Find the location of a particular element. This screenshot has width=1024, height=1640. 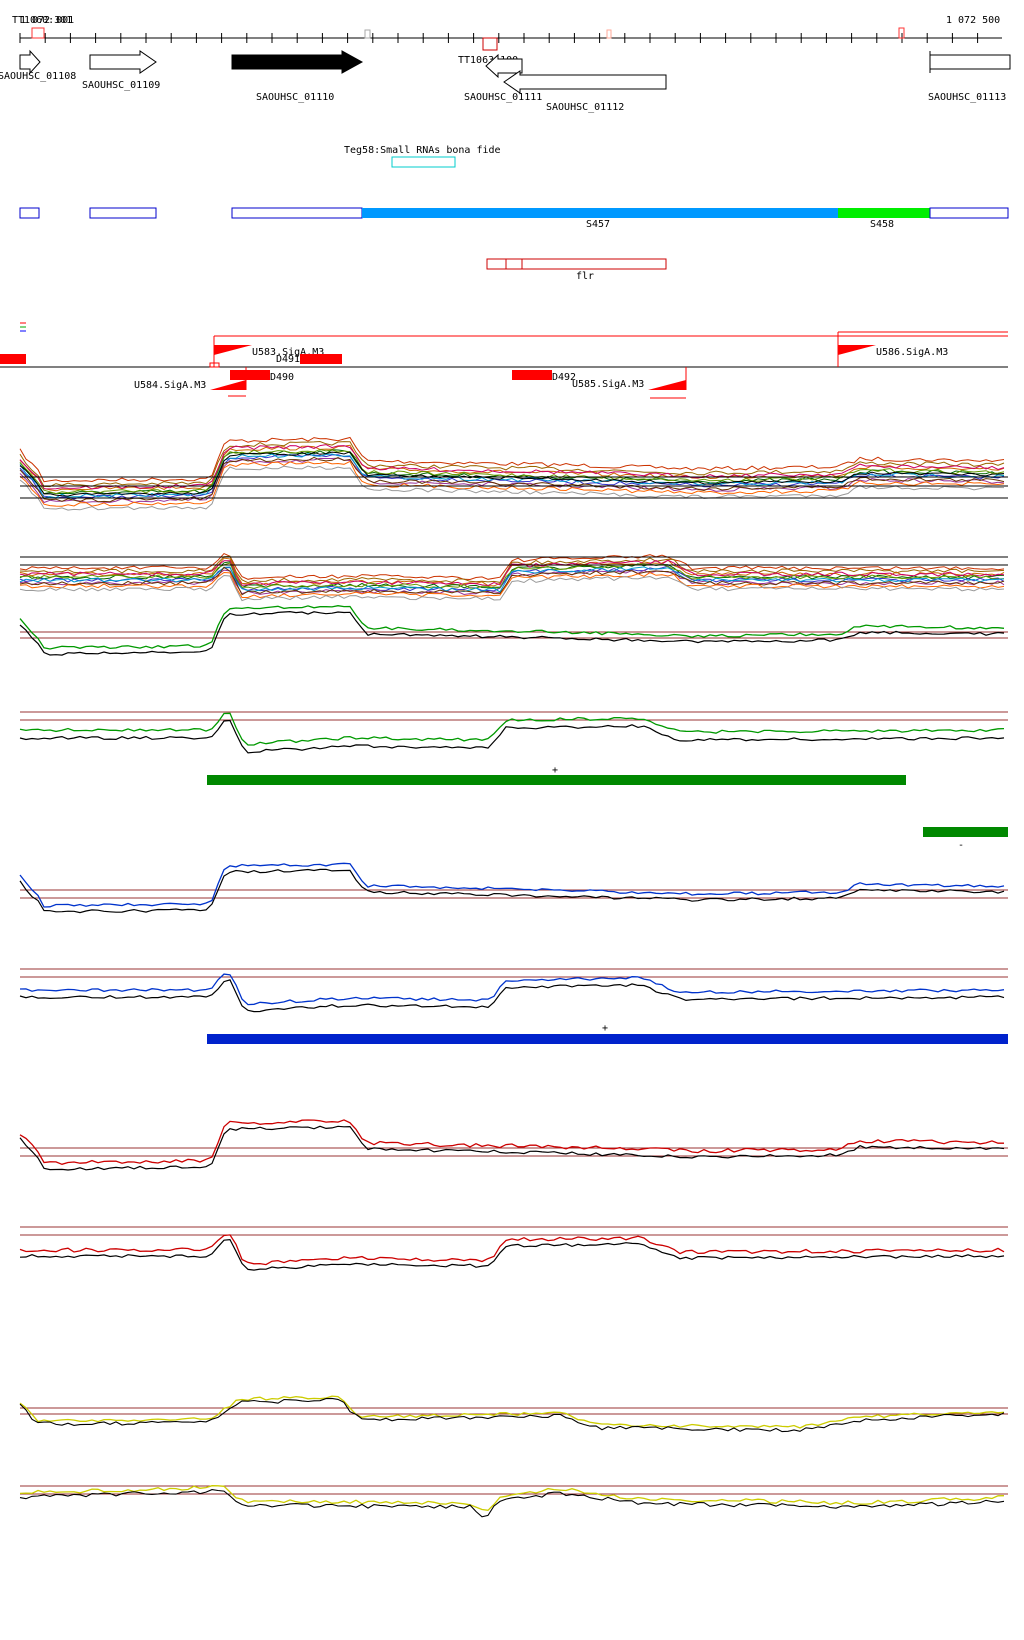

d490-box is located at coordinates (250, 375).